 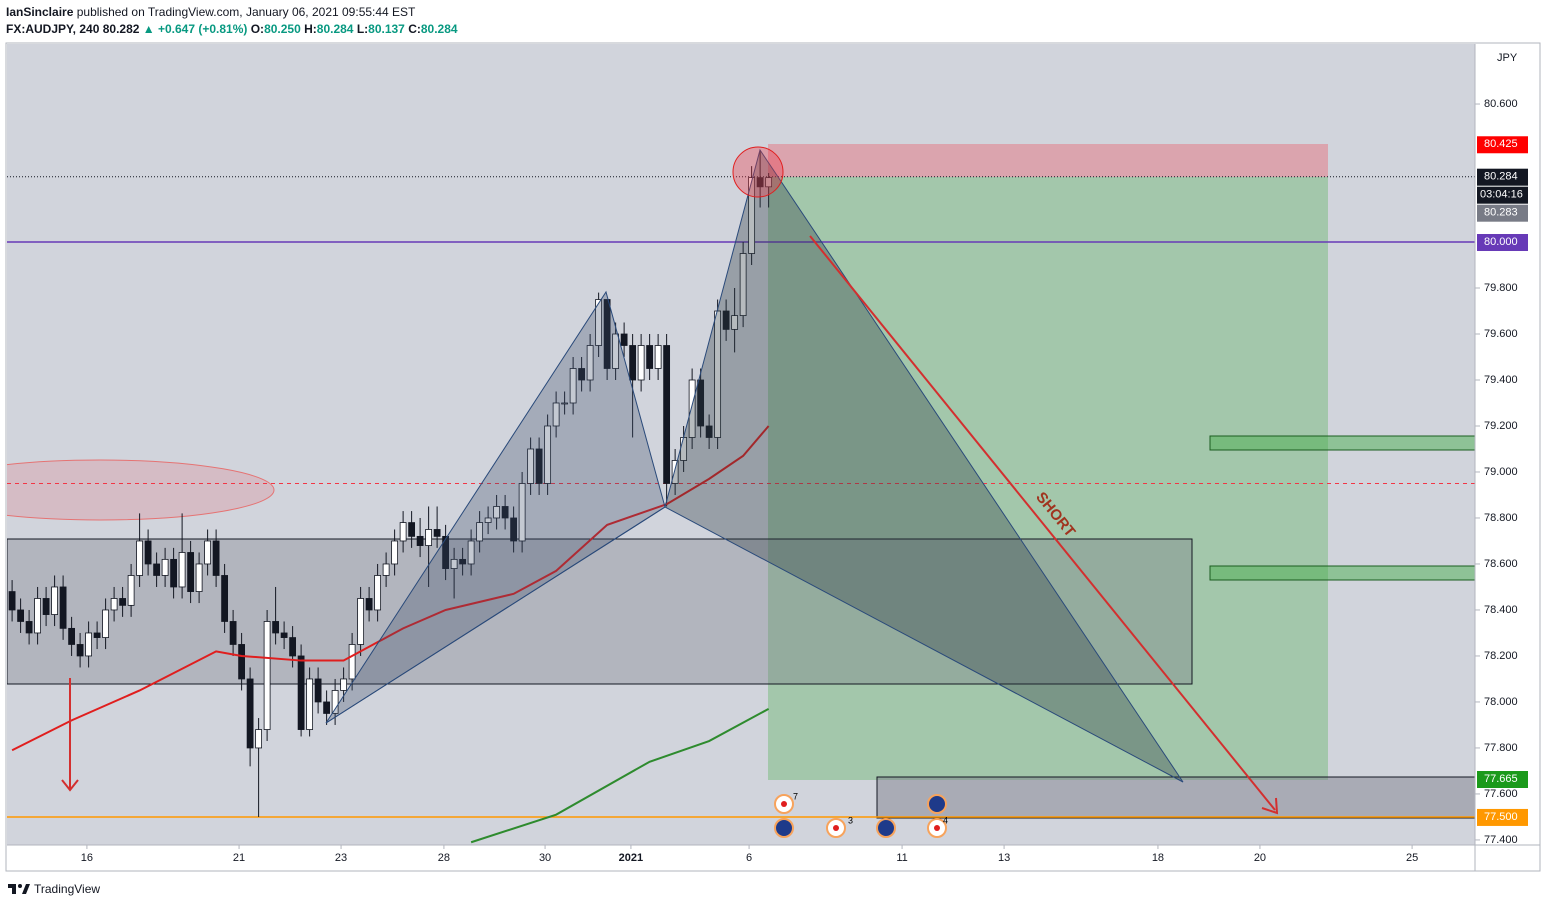 I want to click on y-tick-label: 77.800, so click(x=1501, y=748).